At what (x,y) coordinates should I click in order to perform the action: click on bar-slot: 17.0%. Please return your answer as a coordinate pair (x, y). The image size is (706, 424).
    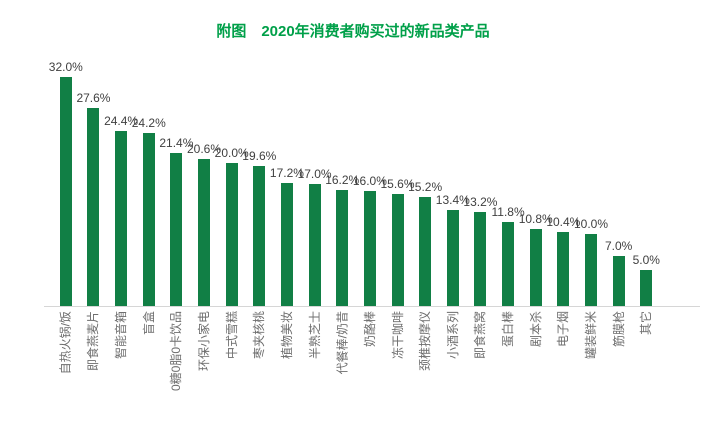
    Looking at the image, I should click on (314, 153).